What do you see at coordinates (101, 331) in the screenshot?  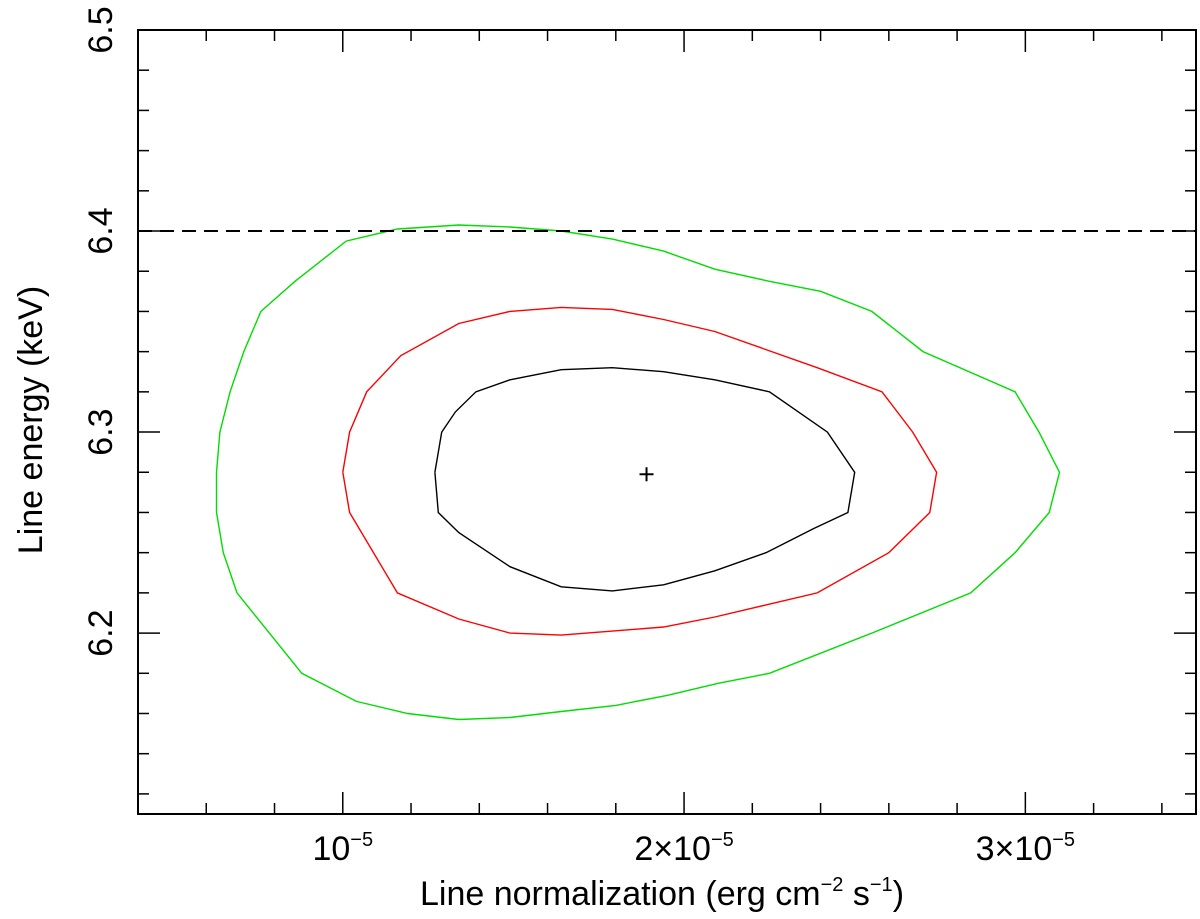 I see `y-tick-labels: 6.2 6.3 6.4 6.5` at bounding box center [101, 331].